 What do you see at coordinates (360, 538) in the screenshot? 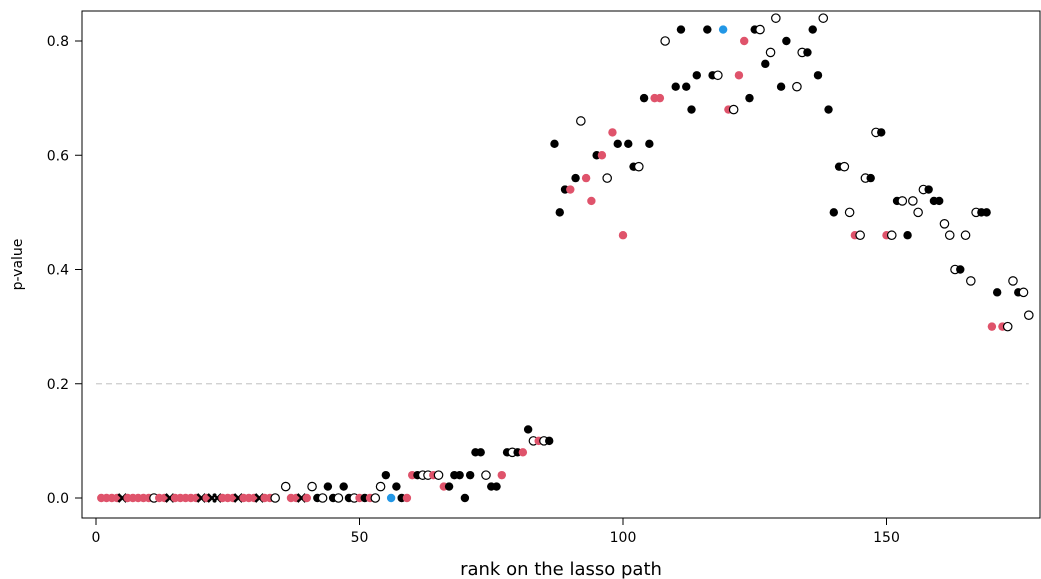
I see `x-tick-label: 50` at bounding box center [360, 538].